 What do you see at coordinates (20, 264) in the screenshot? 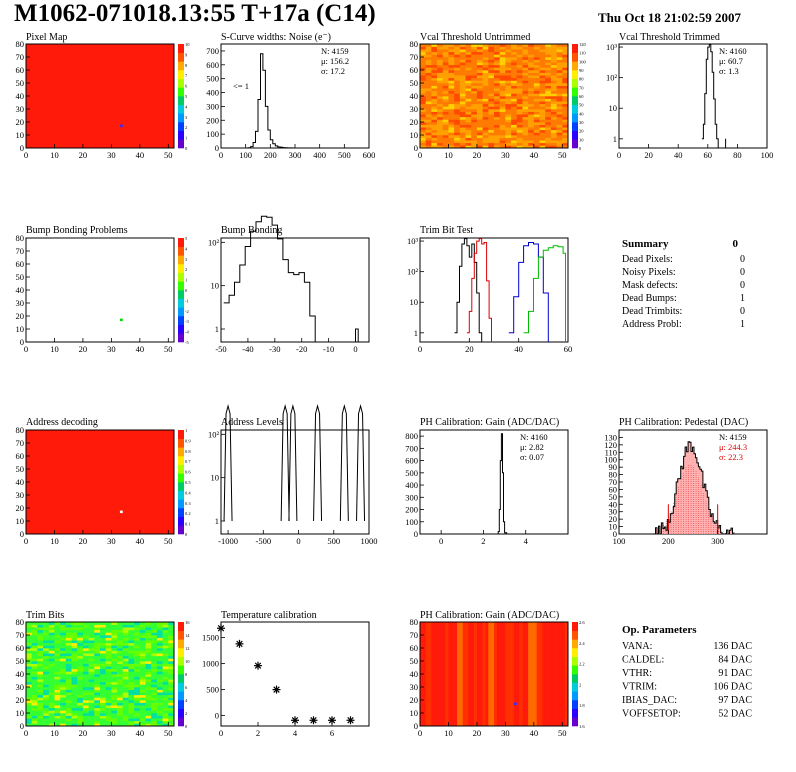
I see `y-tick-label: 60` at bounding box center [20, 264].